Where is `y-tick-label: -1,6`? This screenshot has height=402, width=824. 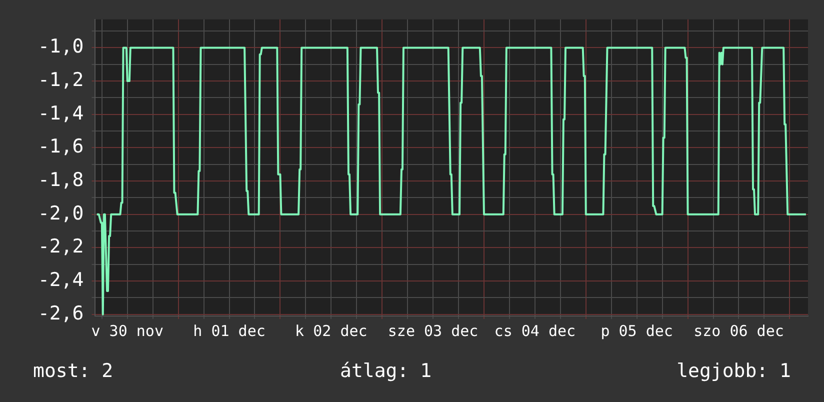 y-tick-label: -1,6 is located at coordinates (61, 147).